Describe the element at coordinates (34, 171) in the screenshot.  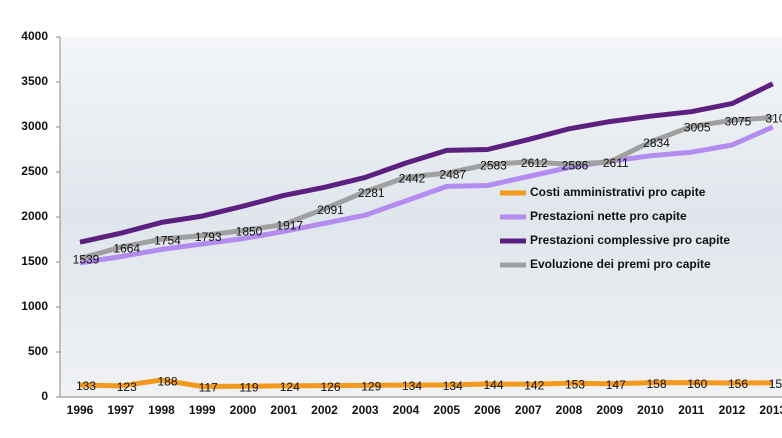
I see `y-tick-label: 2500` at that location.